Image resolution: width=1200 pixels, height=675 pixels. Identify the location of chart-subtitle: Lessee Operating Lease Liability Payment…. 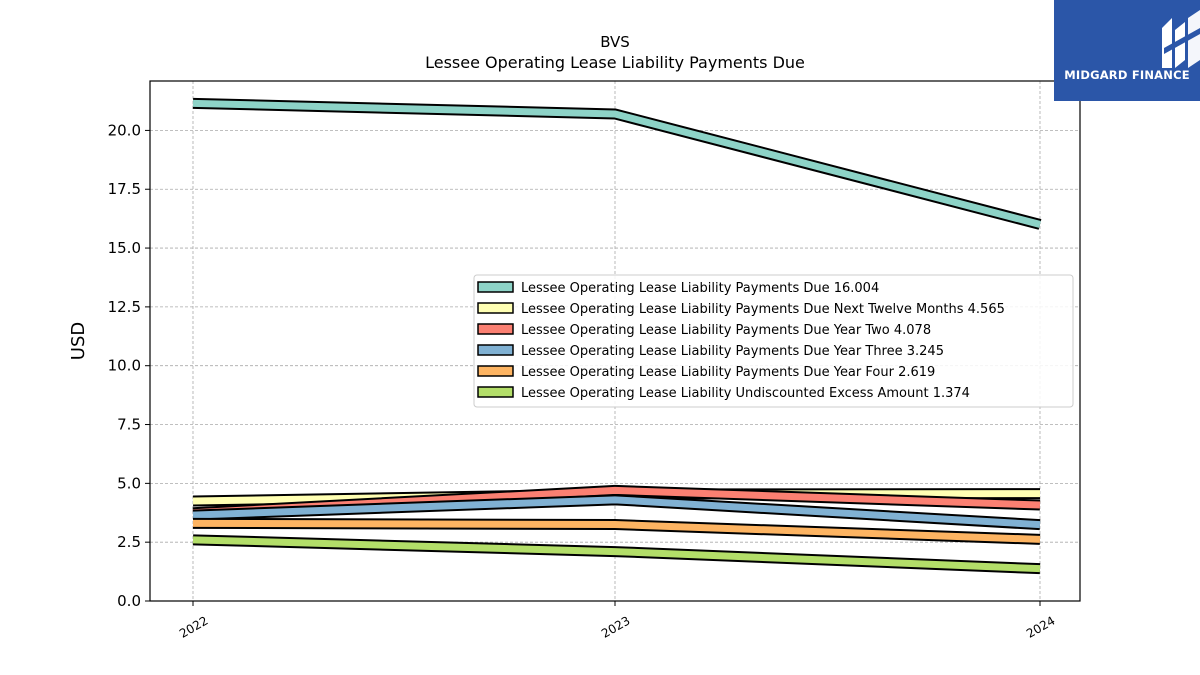
(615, 62).